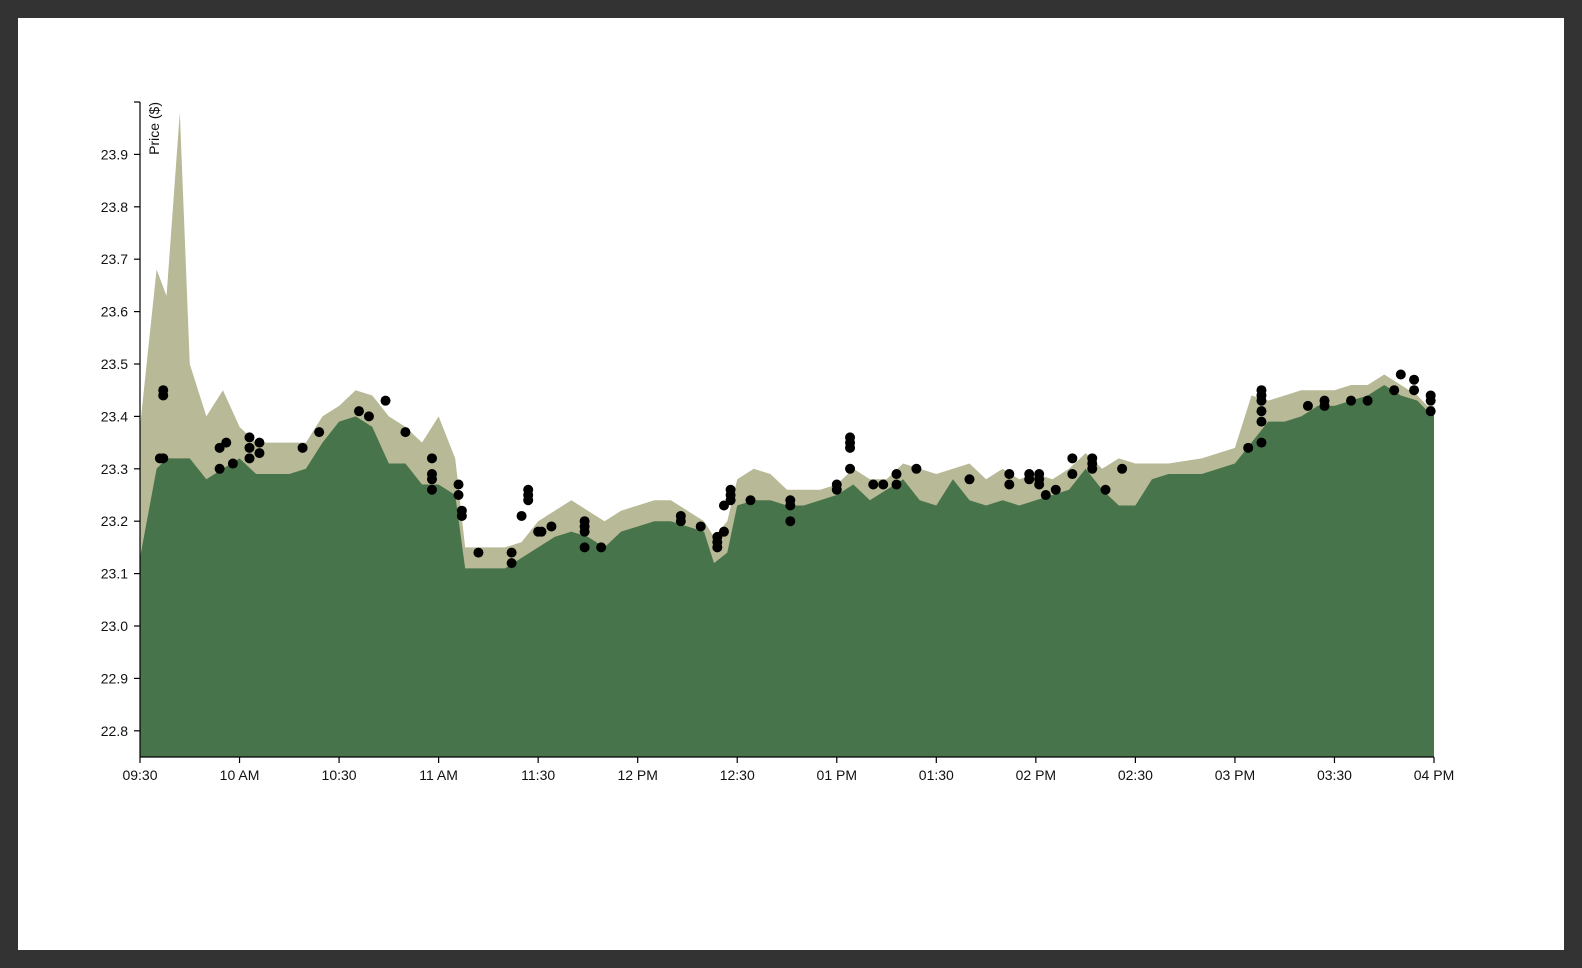  What do you see at coordinates (114, 678) in the screenshot?
I see `y-tick-label: 22.9` at bounding box center [114, 678].